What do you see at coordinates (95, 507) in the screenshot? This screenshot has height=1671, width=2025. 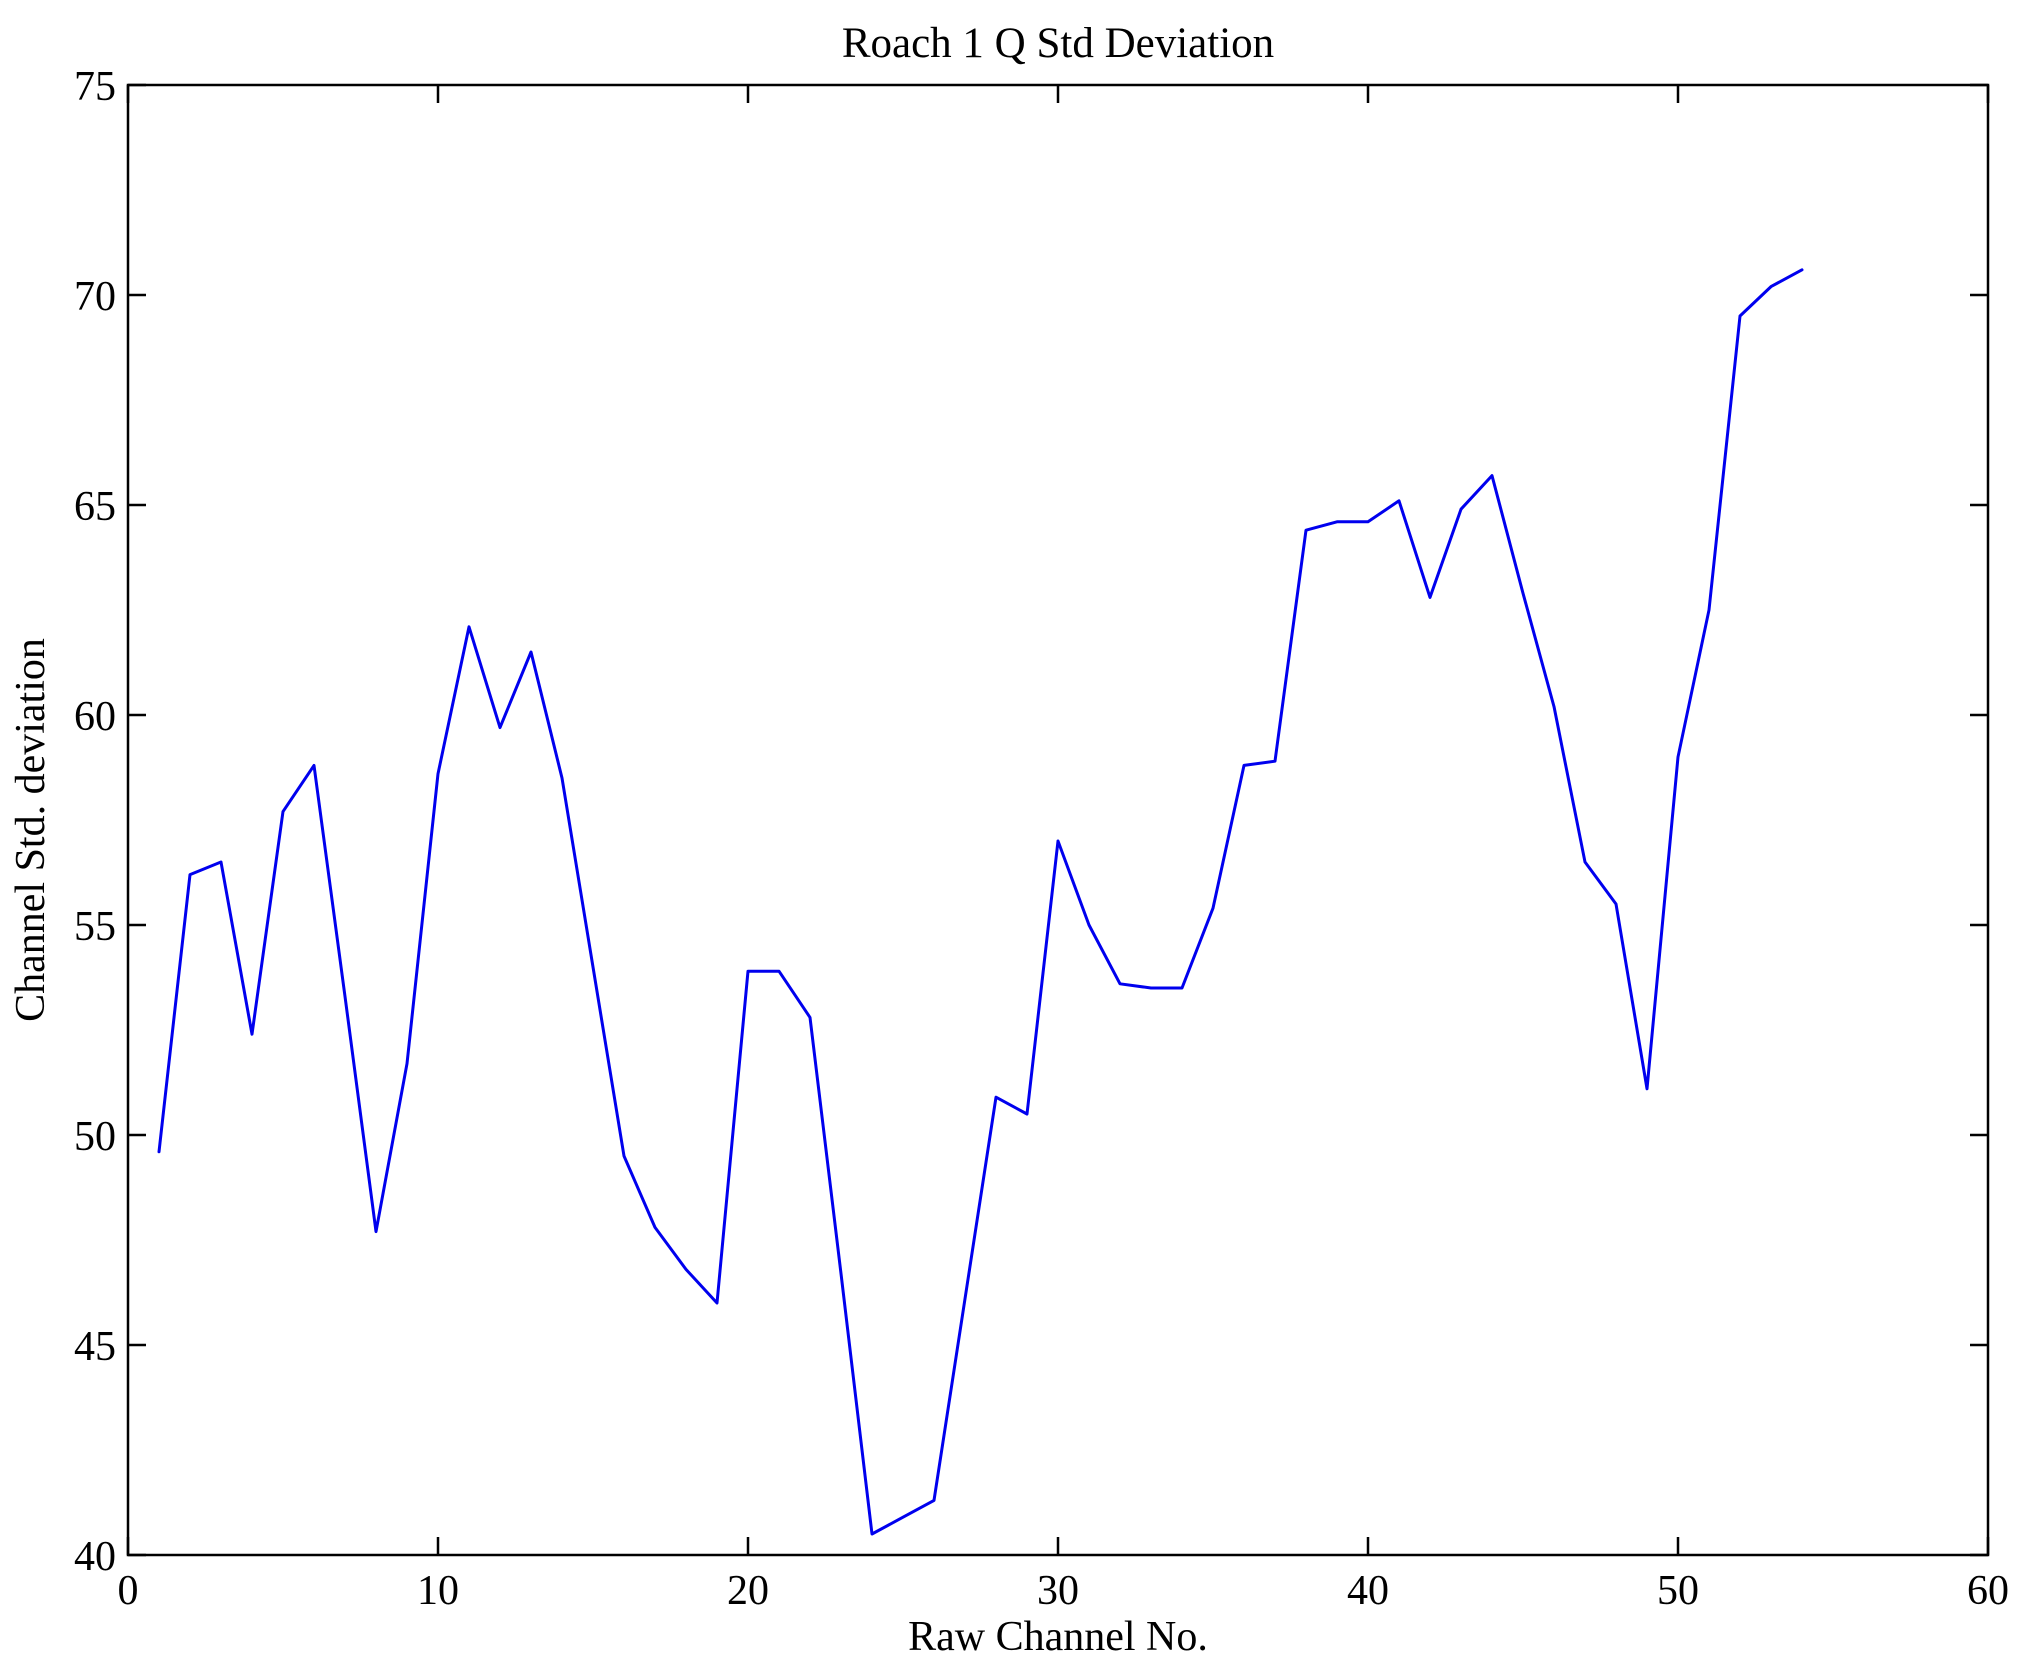 I see `y-tick-label: 65` at bounding box center [95, 507].